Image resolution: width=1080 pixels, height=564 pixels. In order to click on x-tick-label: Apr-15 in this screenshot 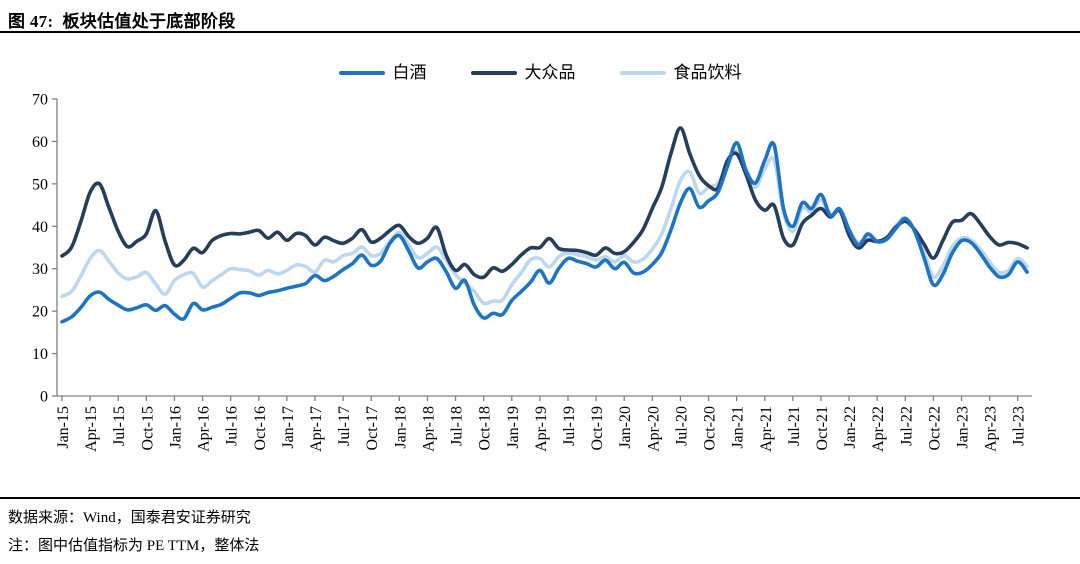, I will do `click(91, 429)`.